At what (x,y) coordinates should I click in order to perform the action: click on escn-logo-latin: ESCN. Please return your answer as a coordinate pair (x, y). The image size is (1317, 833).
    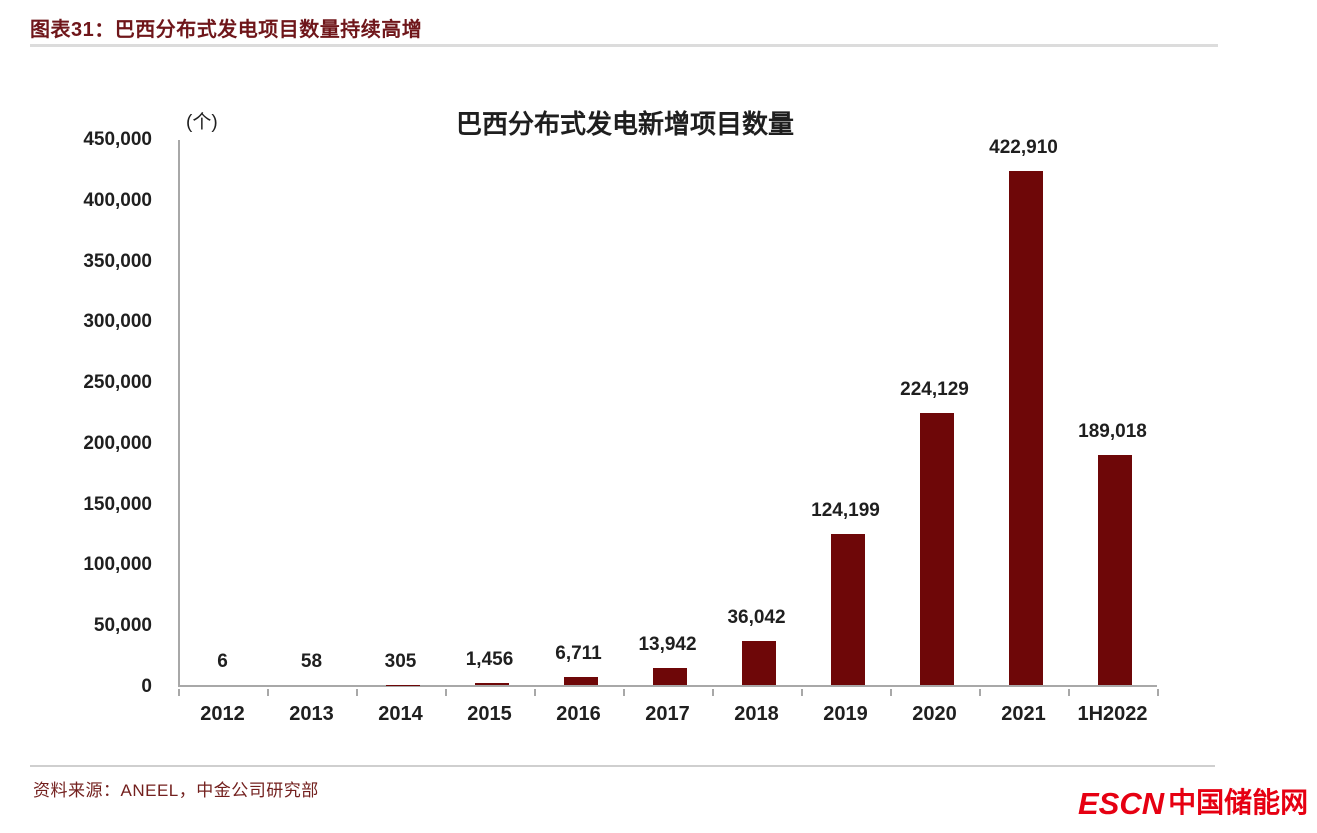
    Looking at the image, I should click on (1121, 803).